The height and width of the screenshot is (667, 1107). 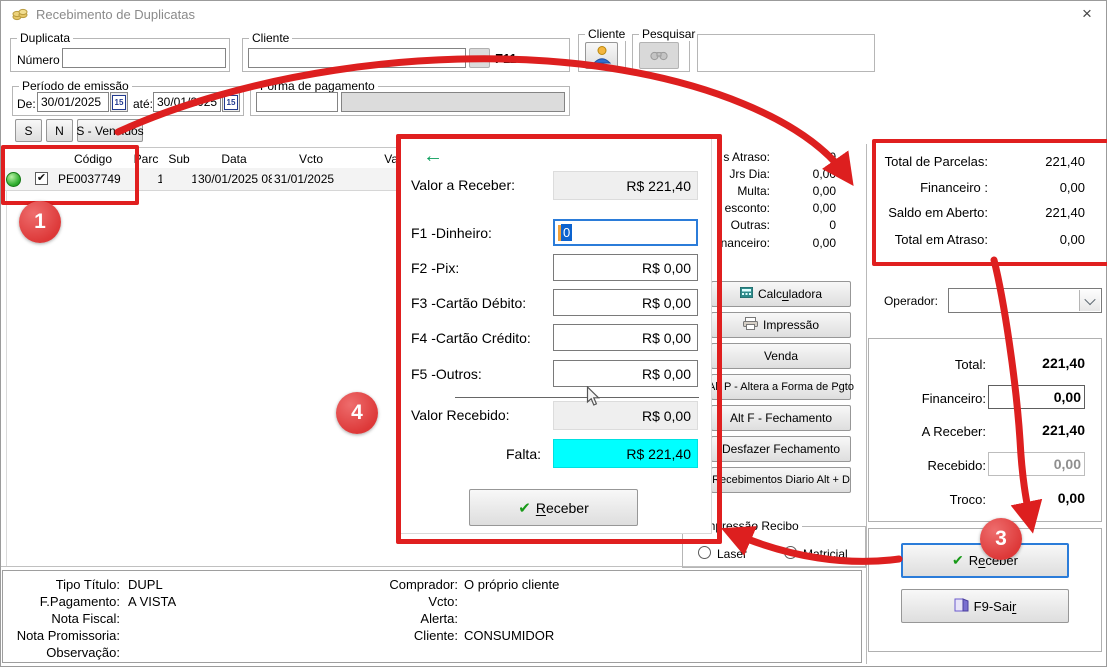 What do you see at coordinates (567, 232) in the screenshot?
I see `selected-text: 0` at bounding box center [567, 232].